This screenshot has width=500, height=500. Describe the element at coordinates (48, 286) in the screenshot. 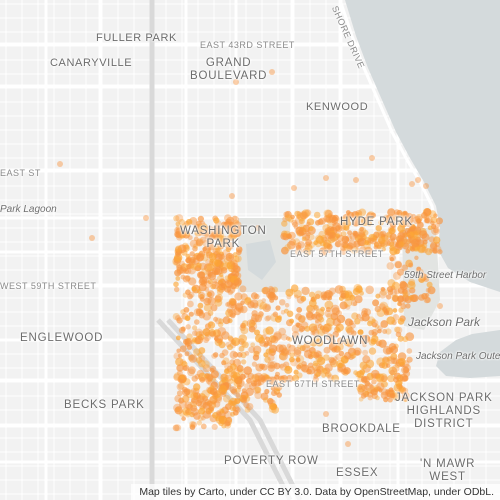

I see `label-west-59th-street: WEST 59TH STREET` at that location.